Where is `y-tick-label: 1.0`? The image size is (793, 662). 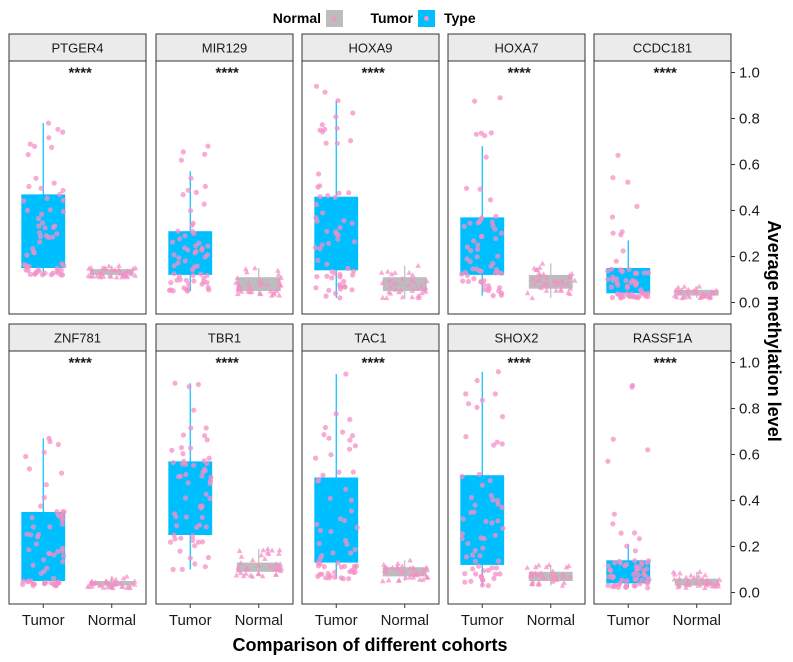 y-tick-label: 1.0 is located at coordinates (749, 363).